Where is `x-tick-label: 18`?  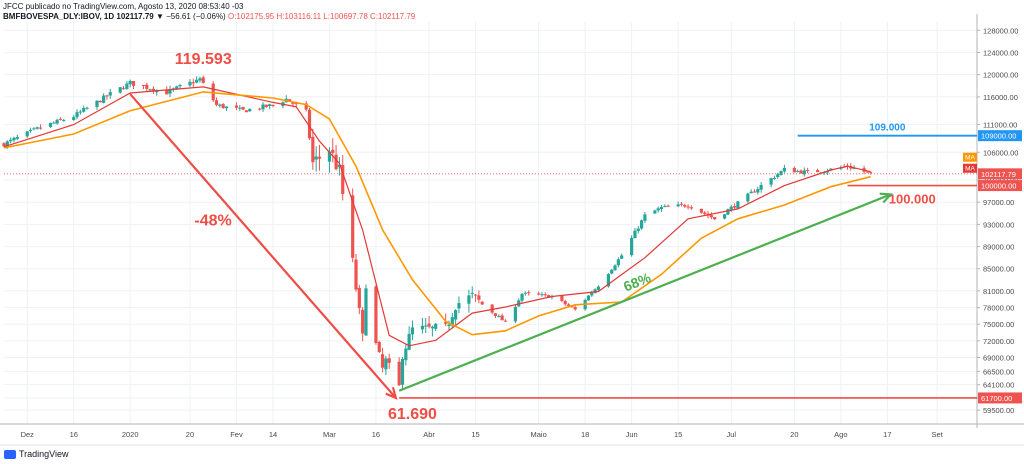 x-tick-label: 18 is located at coordinates (585, 434).